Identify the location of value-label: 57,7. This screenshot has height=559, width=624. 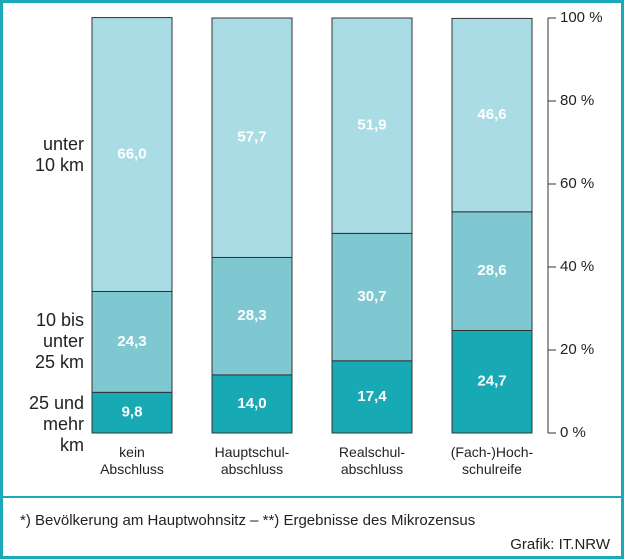
(251, 137).